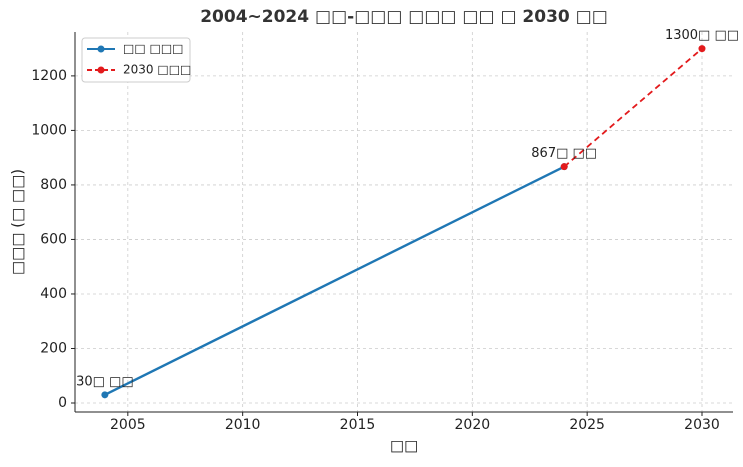 This screenshot has height=467, width=743. What do you see at coordinates (53, 239) in the screenshot?
I see `y-tick-label: 600` at bounding box center [53, 239].